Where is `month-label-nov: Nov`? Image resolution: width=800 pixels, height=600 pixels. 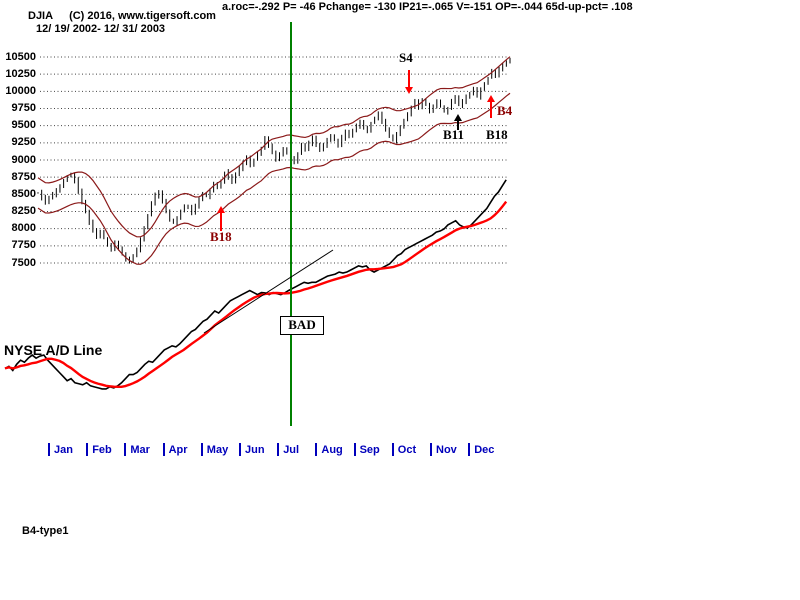
month-label-nov: Nov is located at coordinates (446, 450).